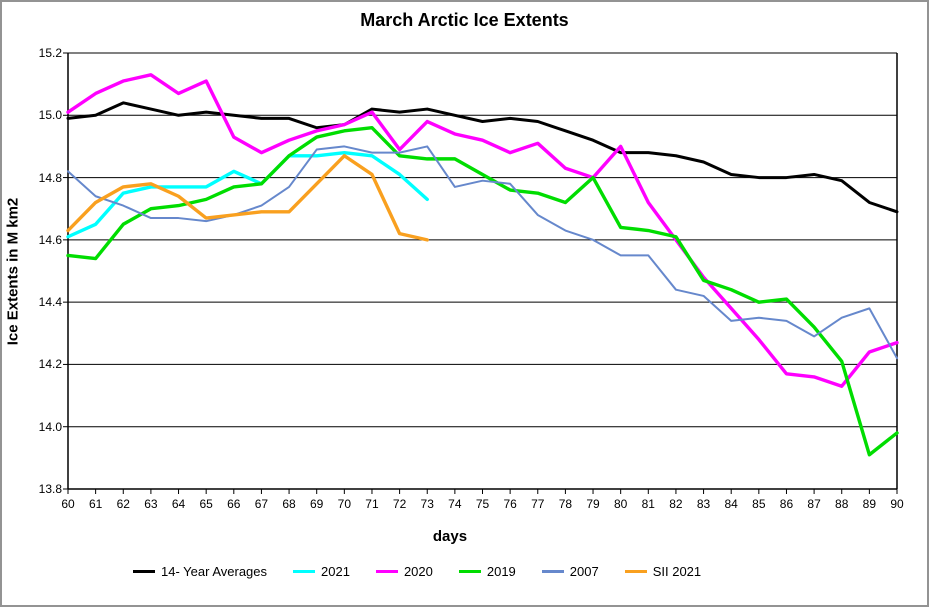  What do you see at coordinates (759, 504) in the screenshot?
I see `x-tick-label: 85` at bounding box center [759, 504].